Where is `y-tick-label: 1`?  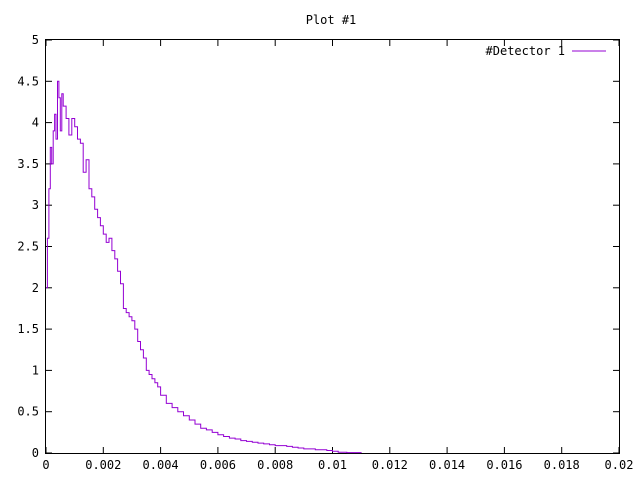 y-tick-label: 1 is located at coordinates (35, 370).